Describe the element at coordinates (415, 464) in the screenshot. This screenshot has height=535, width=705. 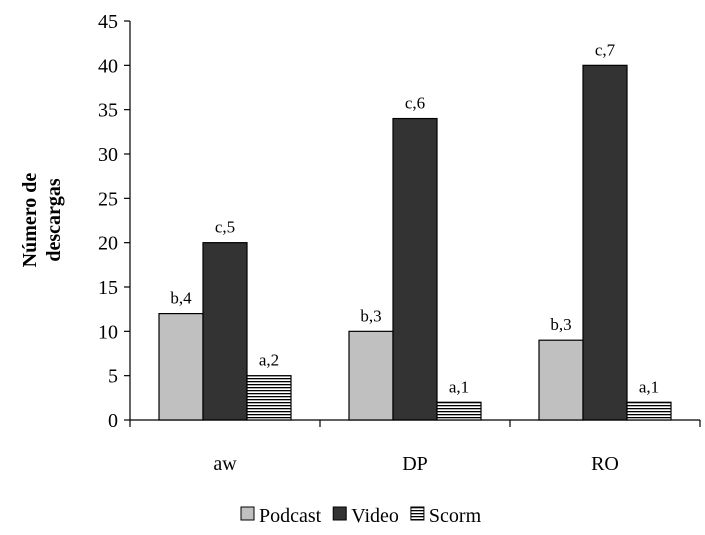
I see `x-category-label: DP` at that location.